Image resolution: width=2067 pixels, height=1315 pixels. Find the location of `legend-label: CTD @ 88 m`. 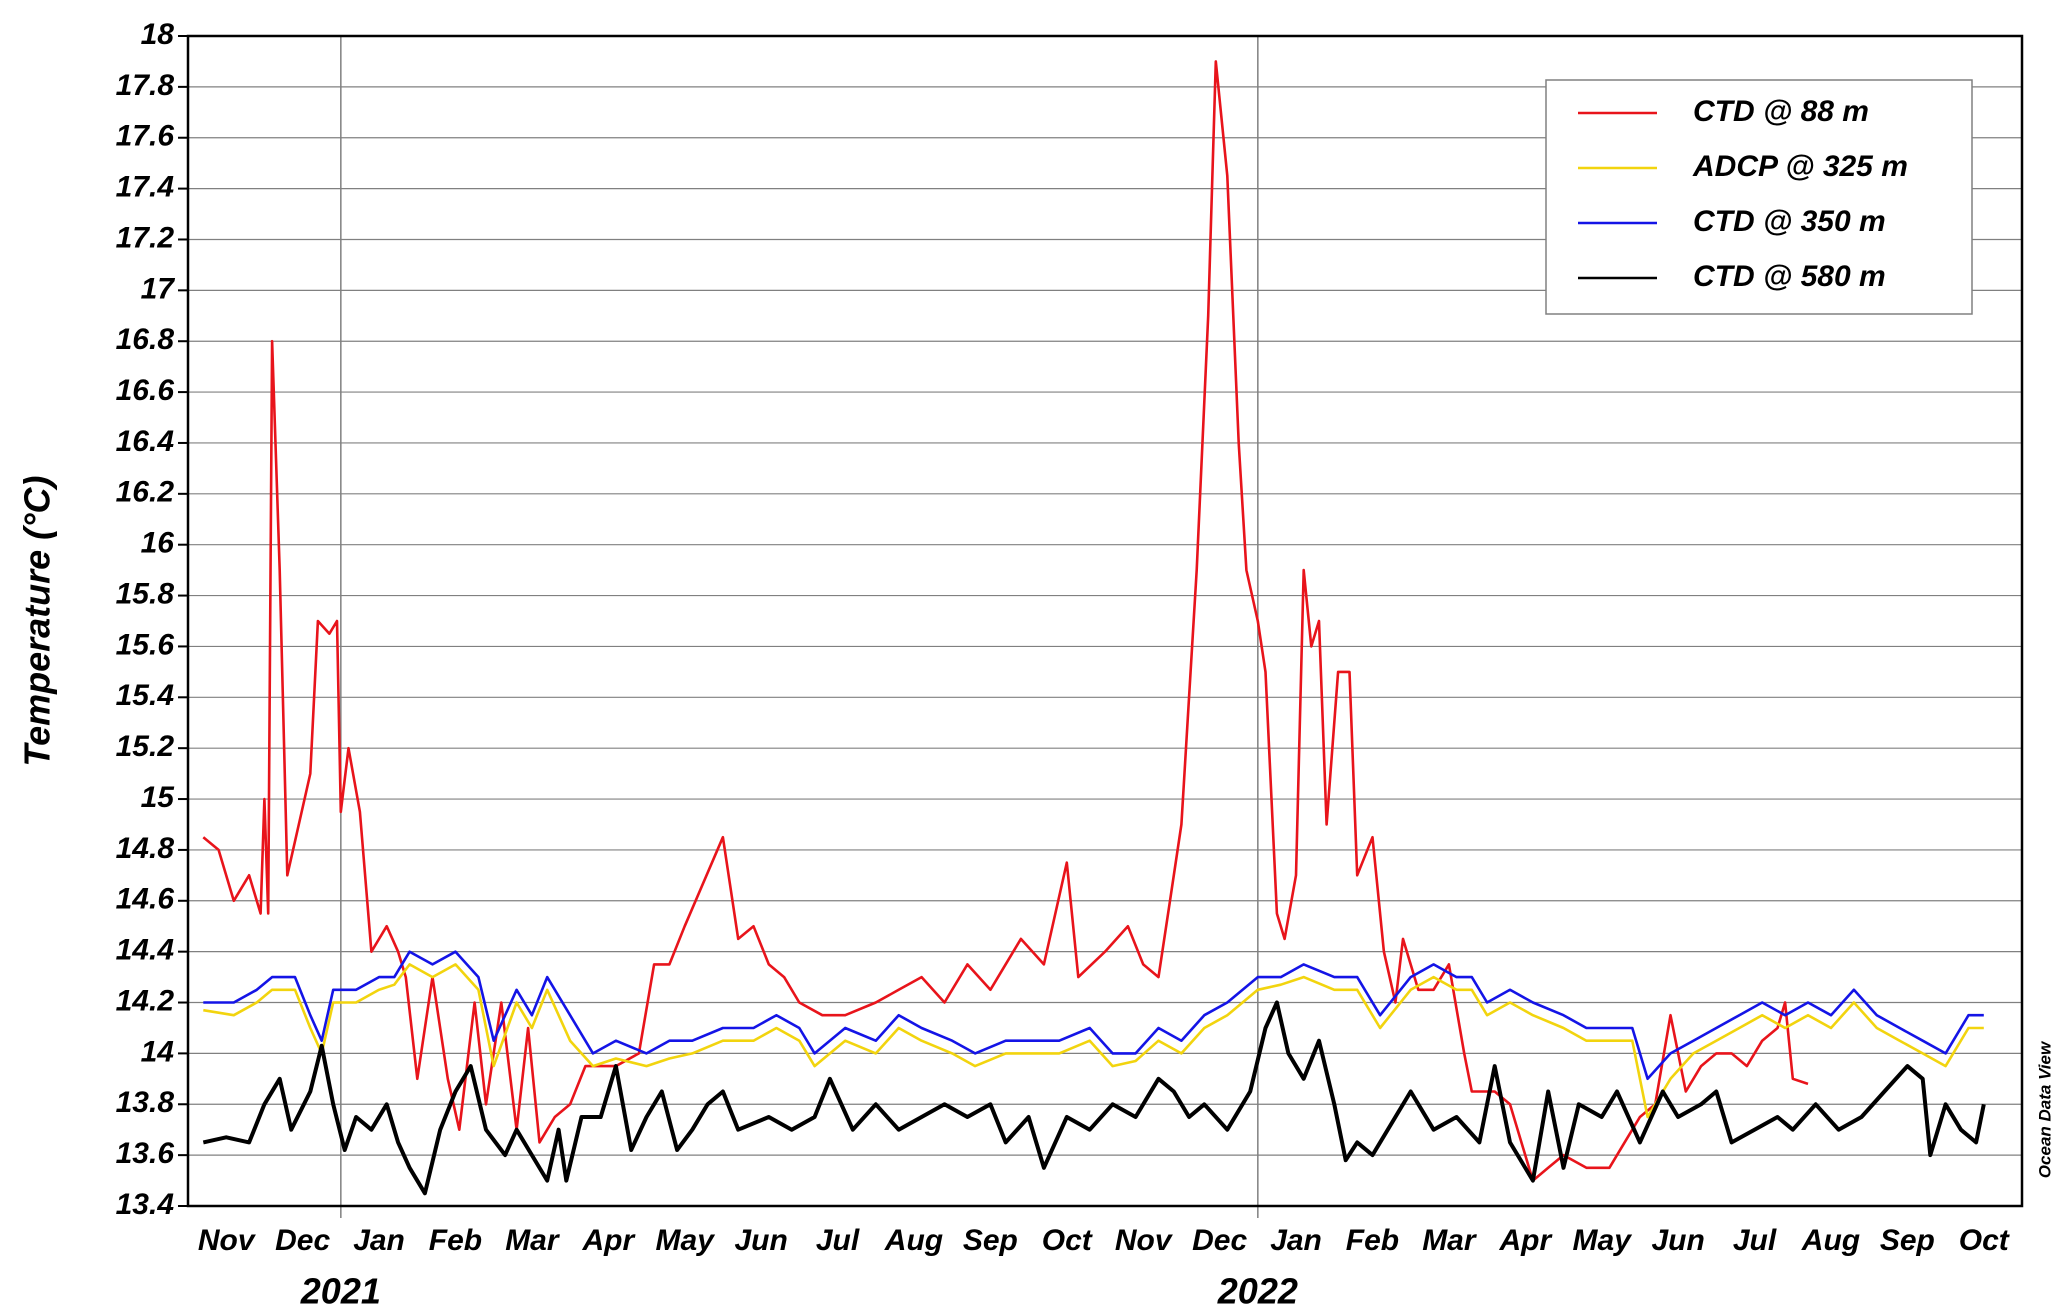

legend-label: CTD @ 88 m is located at coordinates (1781, 111).